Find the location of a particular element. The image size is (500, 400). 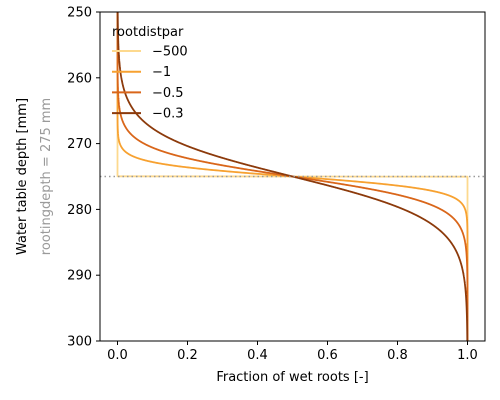

y-axis-ticks: 250 260 270 280 290 300 is located at coordinates (83, 178).